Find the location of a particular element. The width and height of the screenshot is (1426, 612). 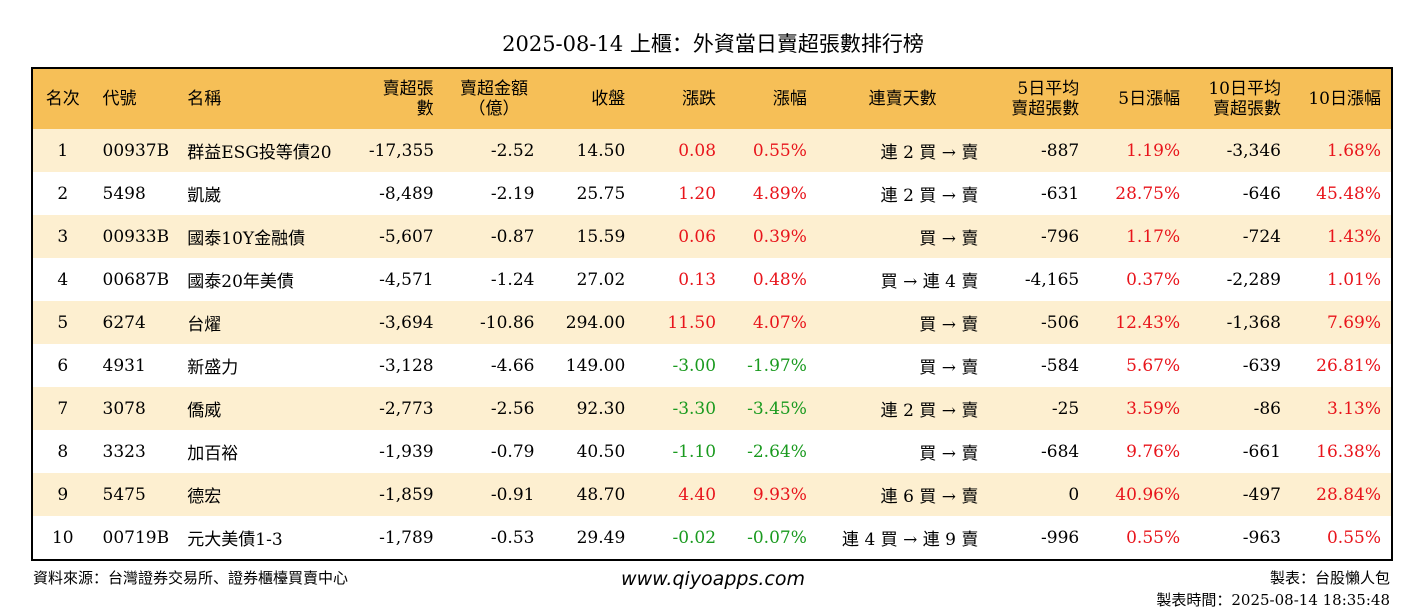

cell-rank: 8 is located at coordinates (62, 451).